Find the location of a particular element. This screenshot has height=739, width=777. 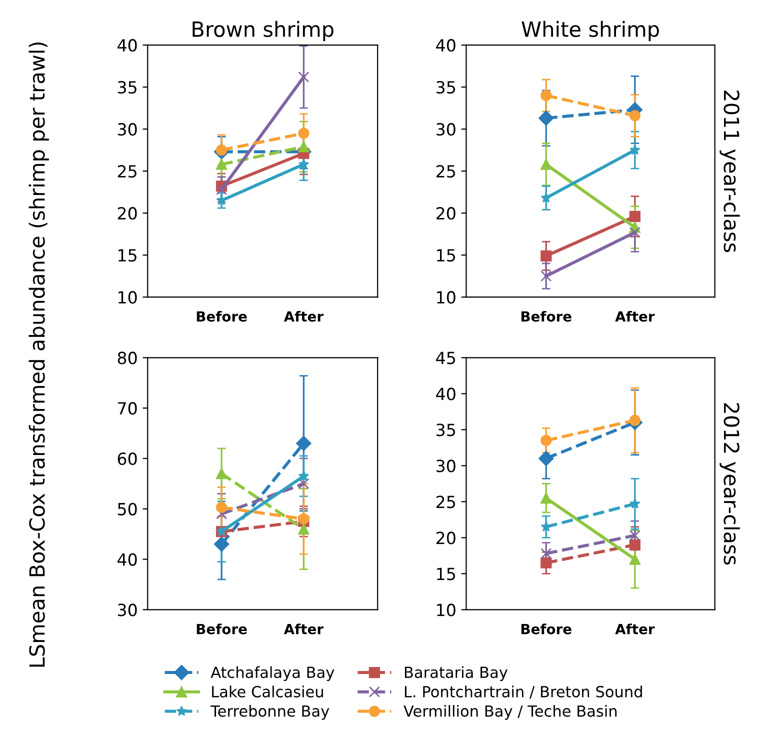

y-tick-label: 45 is located at coordinates (446, 358).